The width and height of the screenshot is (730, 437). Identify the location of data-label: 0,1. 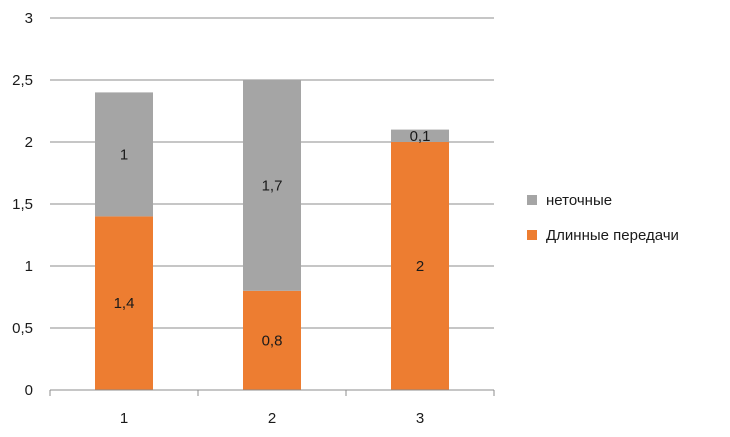
(420, 136).